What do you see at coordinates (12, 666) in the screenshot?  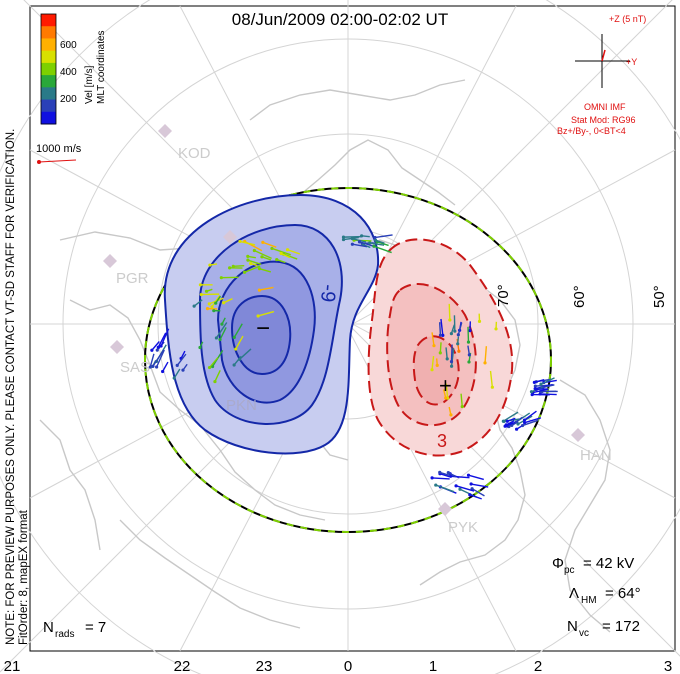 I see `mlt-tick-21: 21` at bounding box center [12, 666].